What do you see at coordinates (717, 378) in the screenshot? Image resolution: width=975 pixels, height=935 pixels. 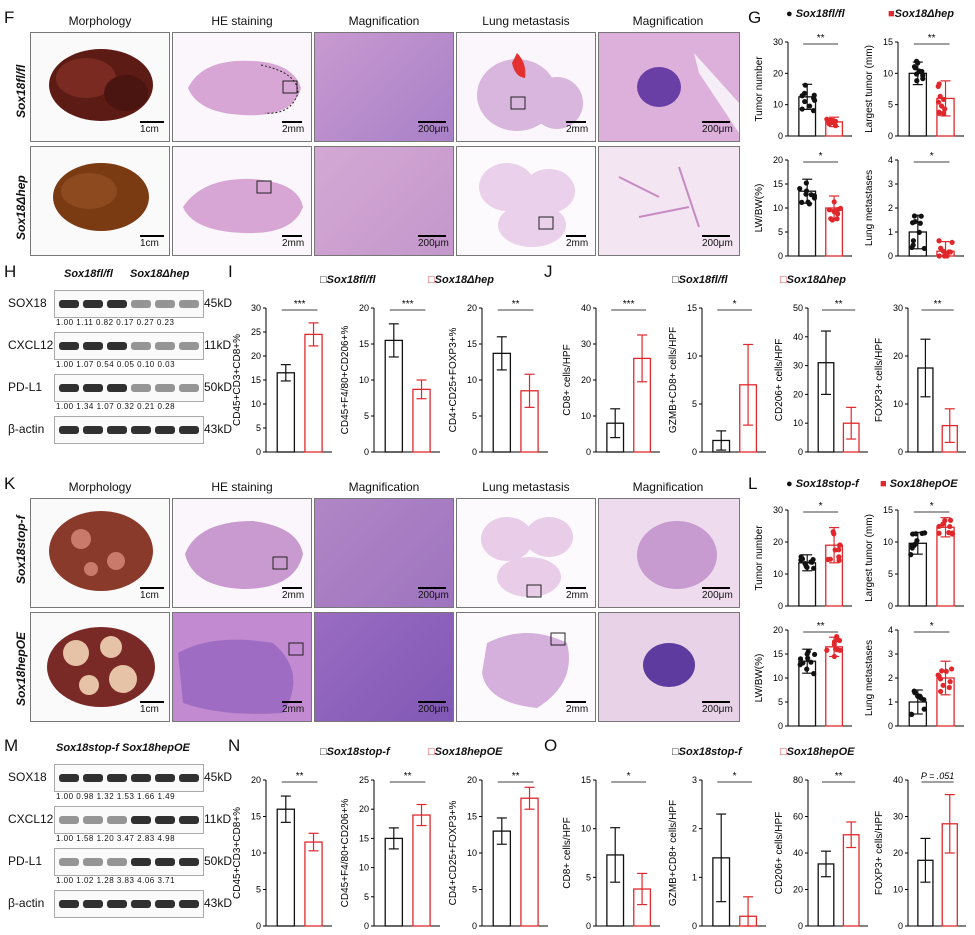 I see `chart-j-gzmb: GZMB+CD8+ cells/HPF 0 5 10 15 *` at bounding box center [717, 378].